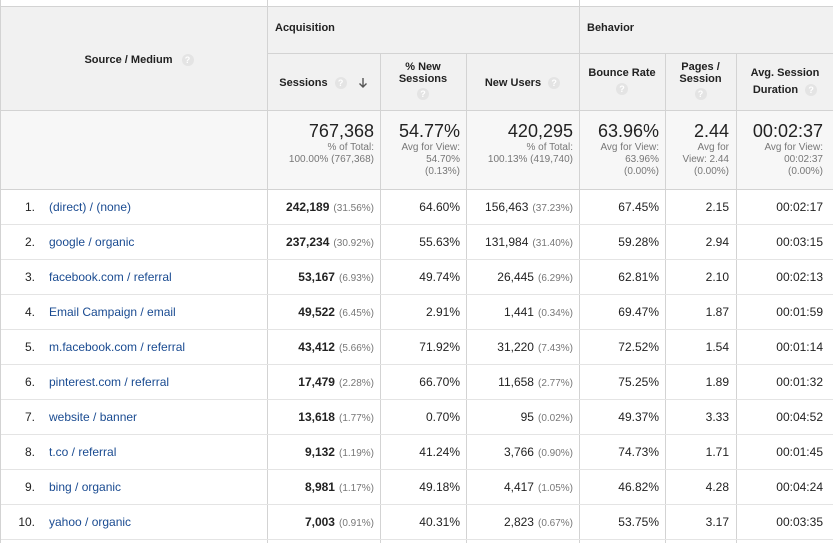 Image resolution: width=833 pixels, height=543 pixels. Describe the element at coordinates (363, 83) in the screenshot. I see `sort-descending-icon` at that location.